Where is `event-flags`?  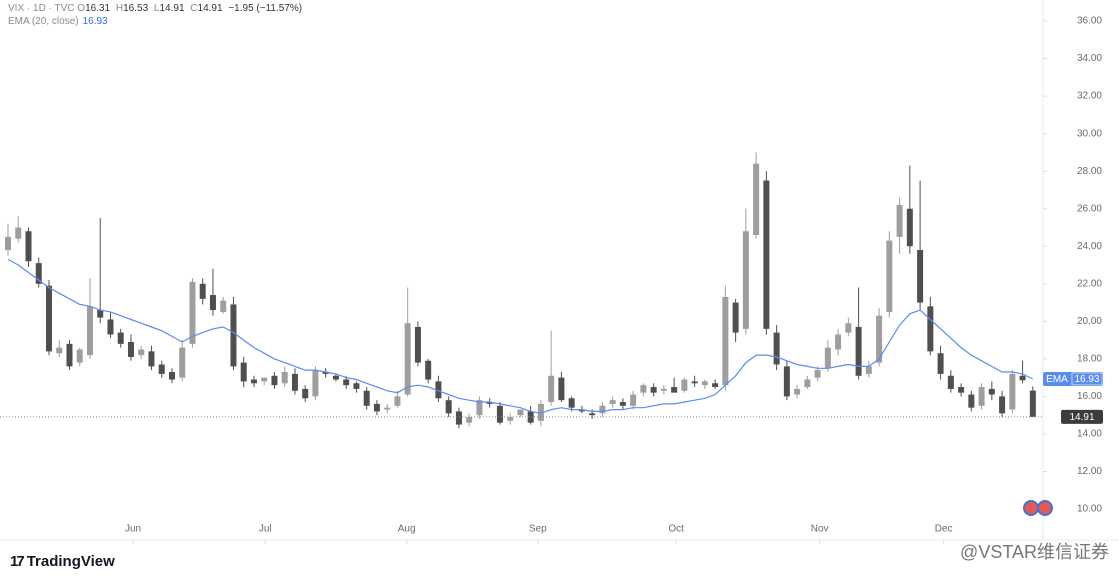
event-flags is located at coordinates (1038, 508).